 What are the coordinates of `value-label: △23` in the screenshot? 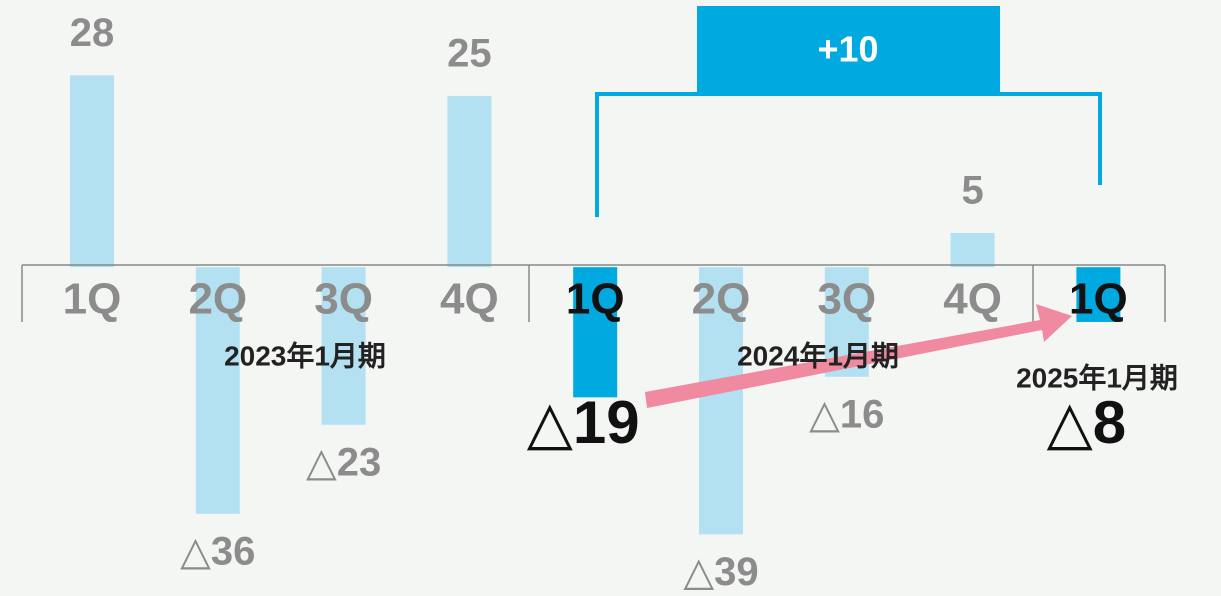 It's located at (343, 462).